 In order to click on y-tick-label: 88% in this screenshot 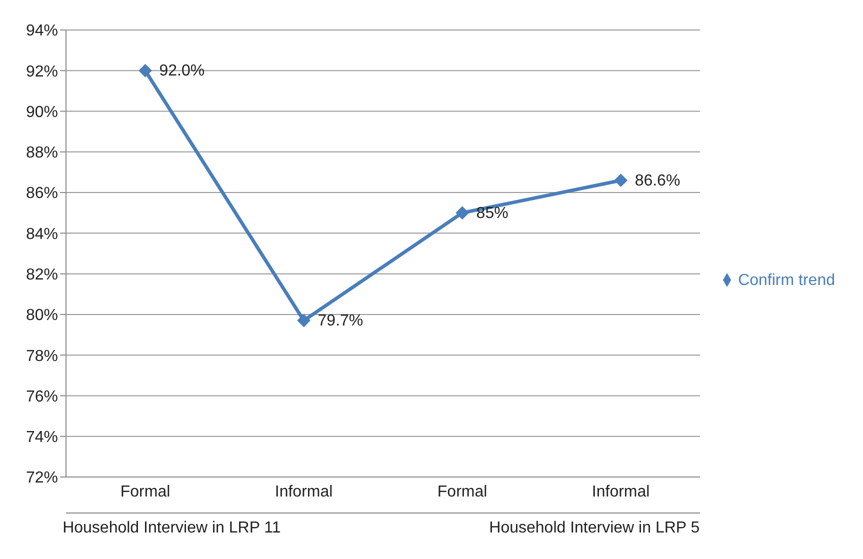, I will do `click(42, 153)`.